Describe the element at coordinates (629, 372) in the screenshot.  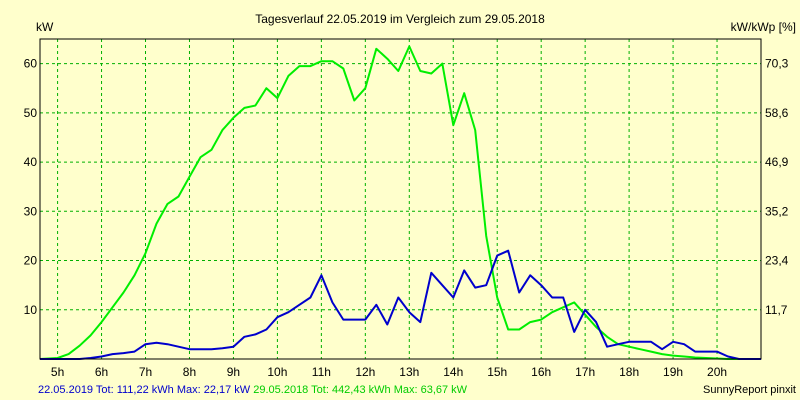
I see `x-tick-label: 18h` at that location.